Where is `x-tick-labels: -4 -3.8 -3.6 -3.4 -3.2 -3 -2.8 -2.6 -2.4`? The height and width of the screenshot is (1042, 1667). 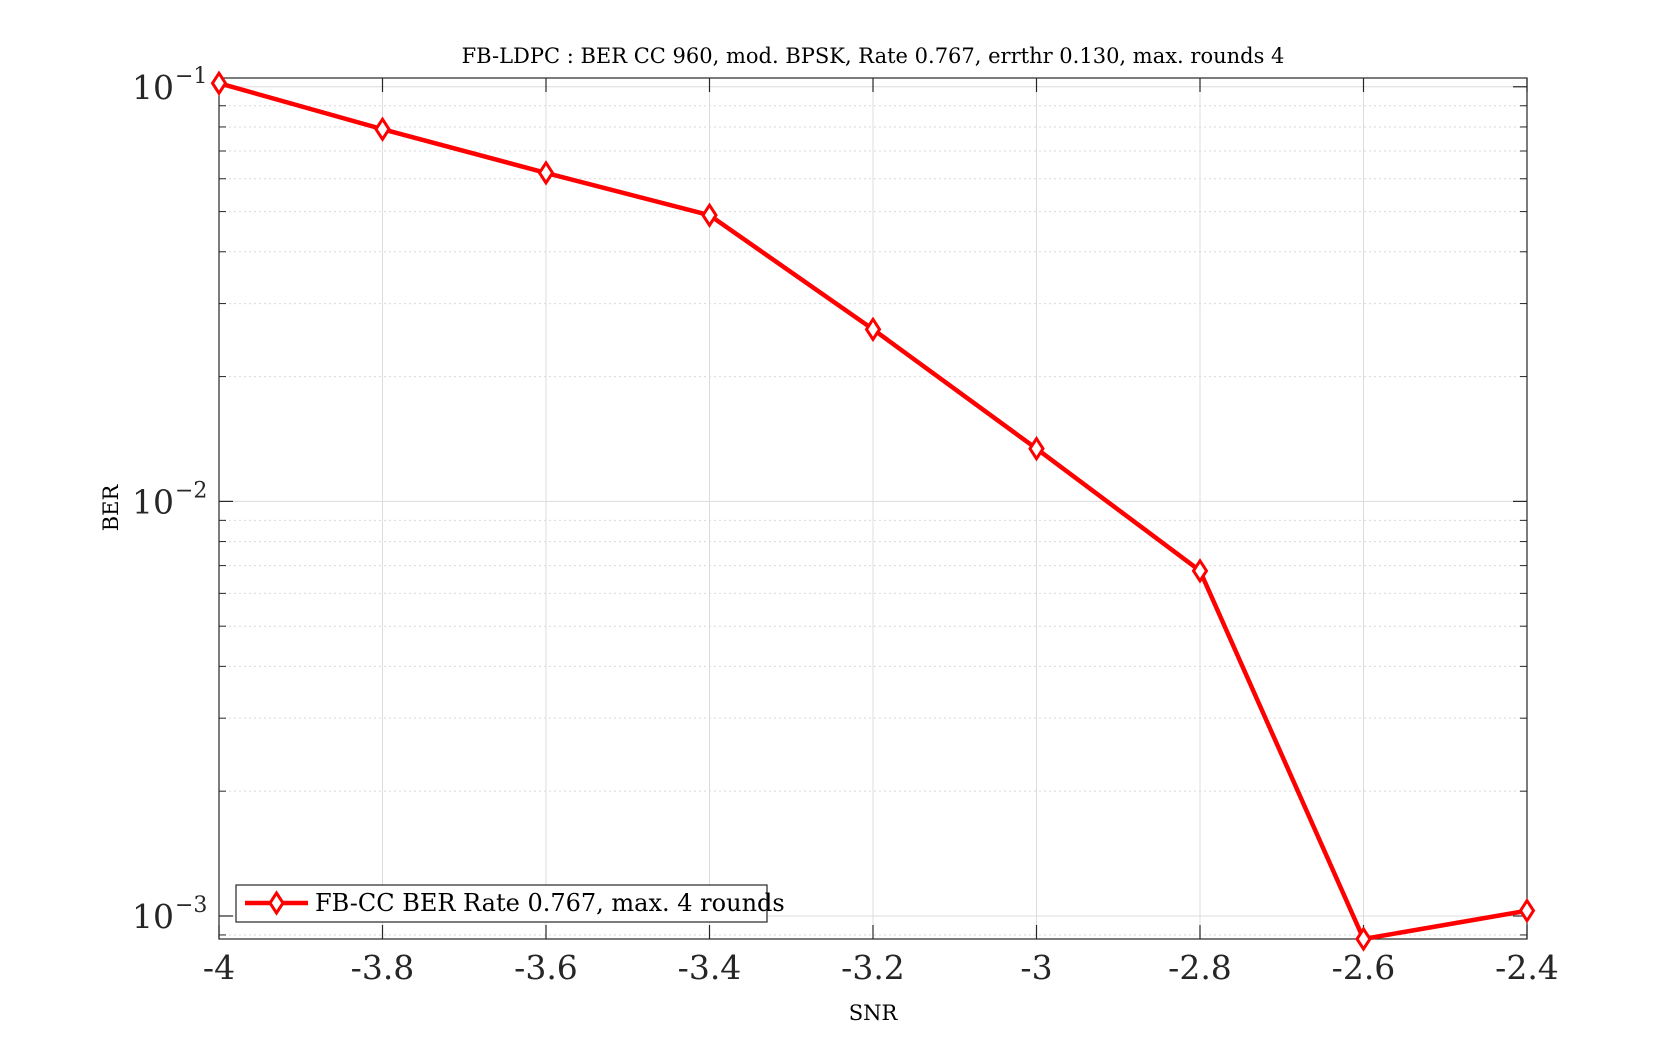 x-tick-labels: -4 -3.8 -3.6 -3.4 -3.2 -3 -2.8 -2.6 -2.4 is located at coordinates (881, 967).